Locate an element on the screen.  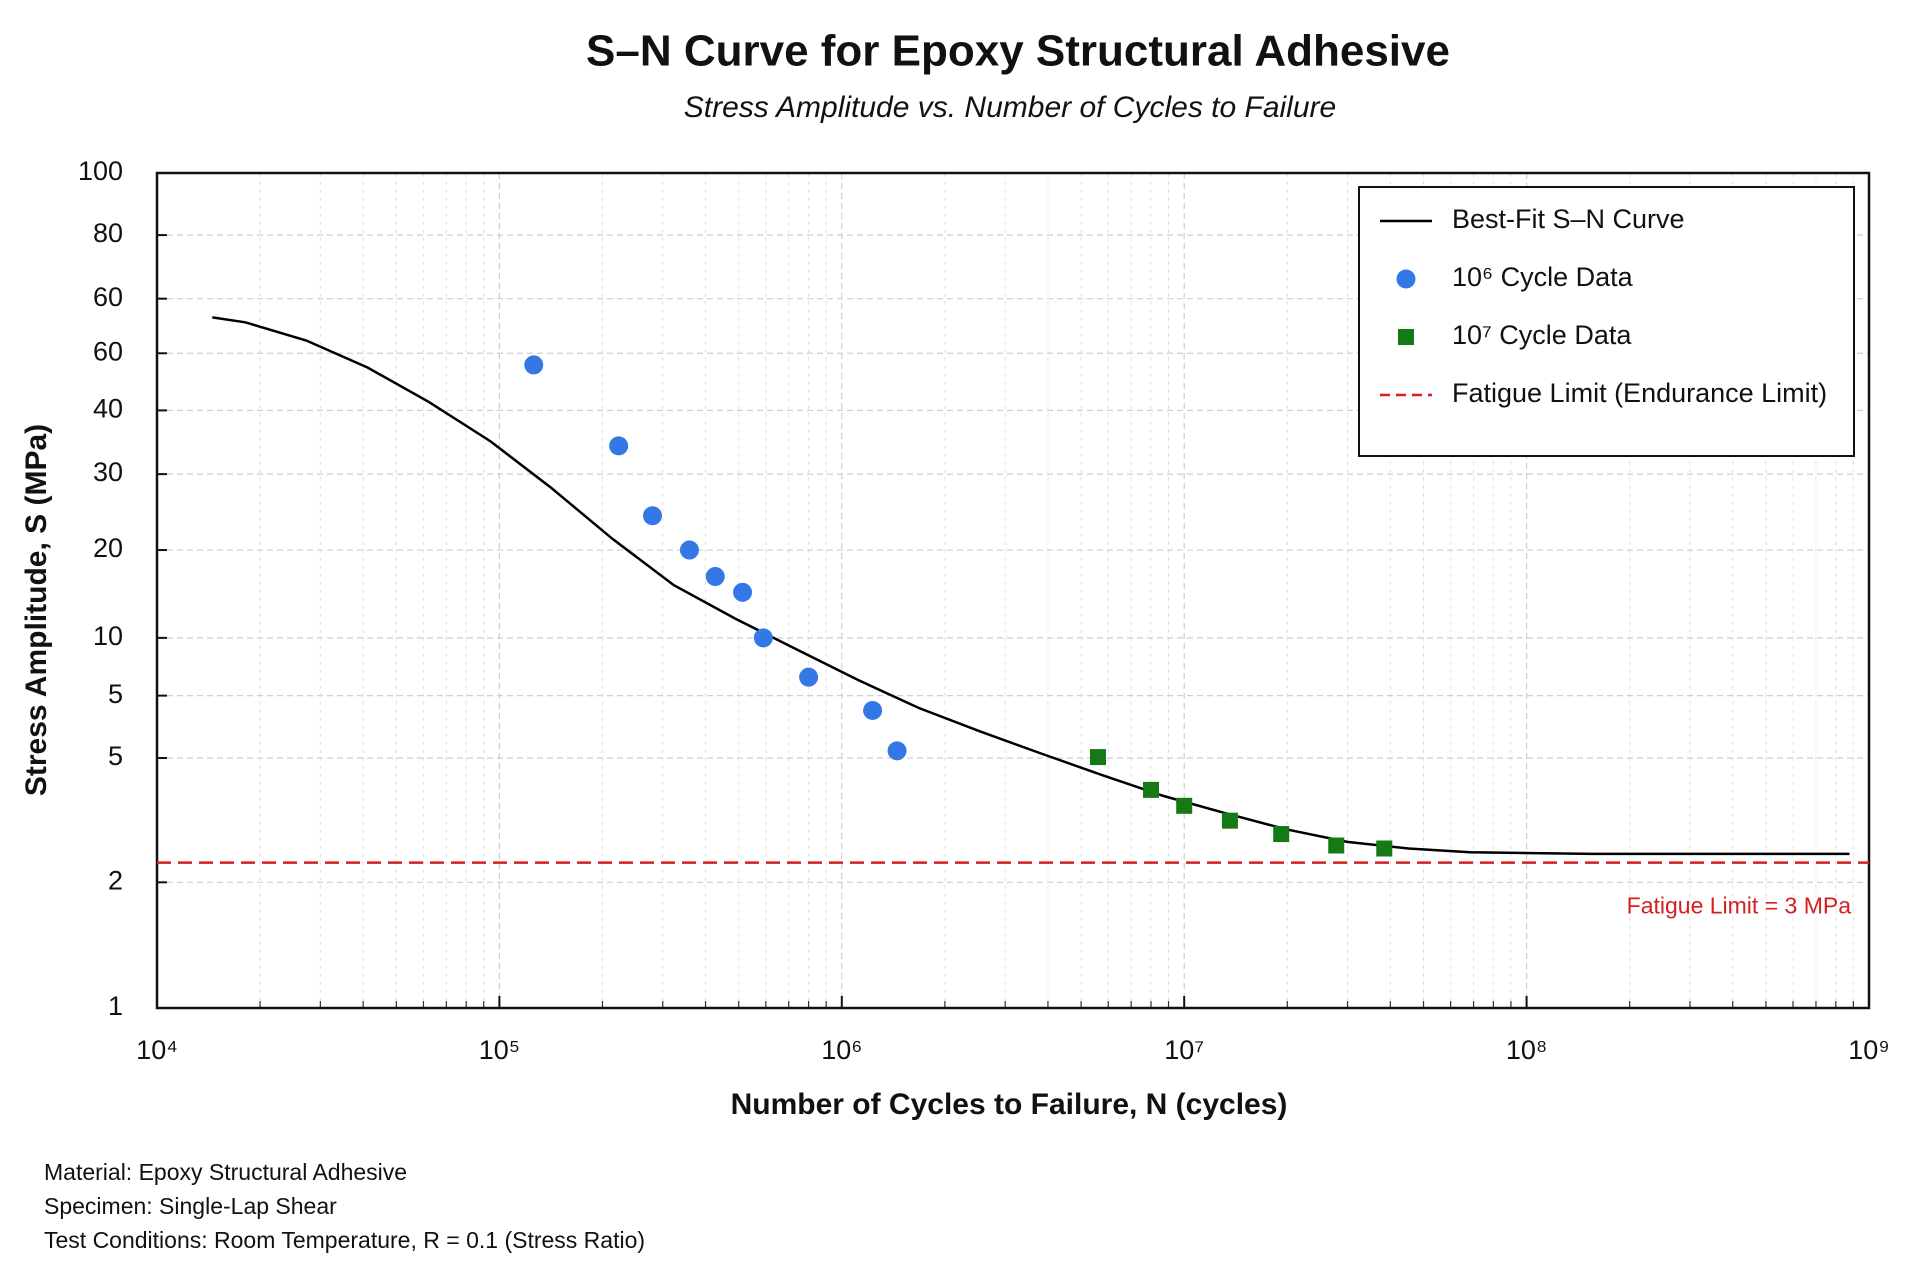
y-tick-label: 10 is located at coordinates (108, 636).